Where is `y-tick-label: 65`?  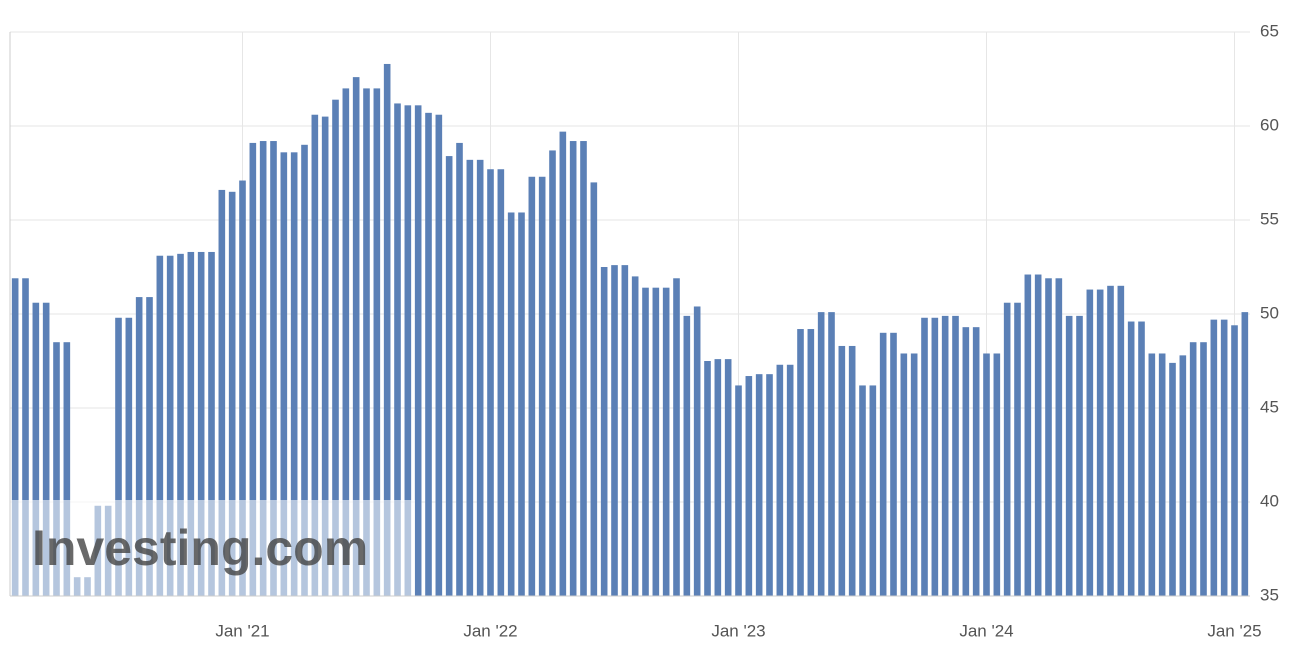 y-tick-label: 65 is located at coordinates (1269, 30).